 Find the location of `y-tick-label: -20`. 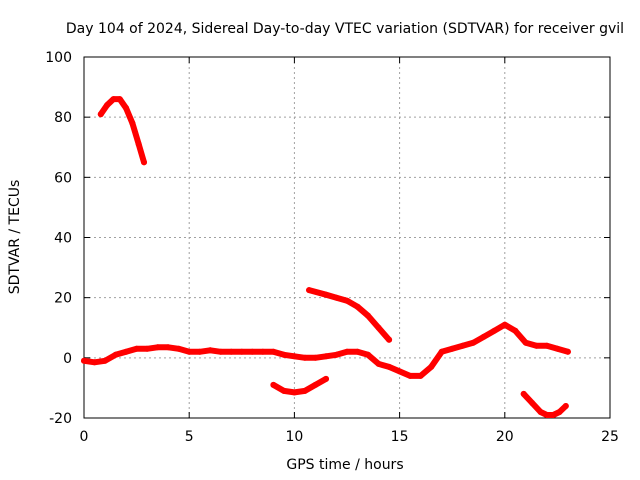

y-tick-label: -20 is located at coordinates (60, 419).